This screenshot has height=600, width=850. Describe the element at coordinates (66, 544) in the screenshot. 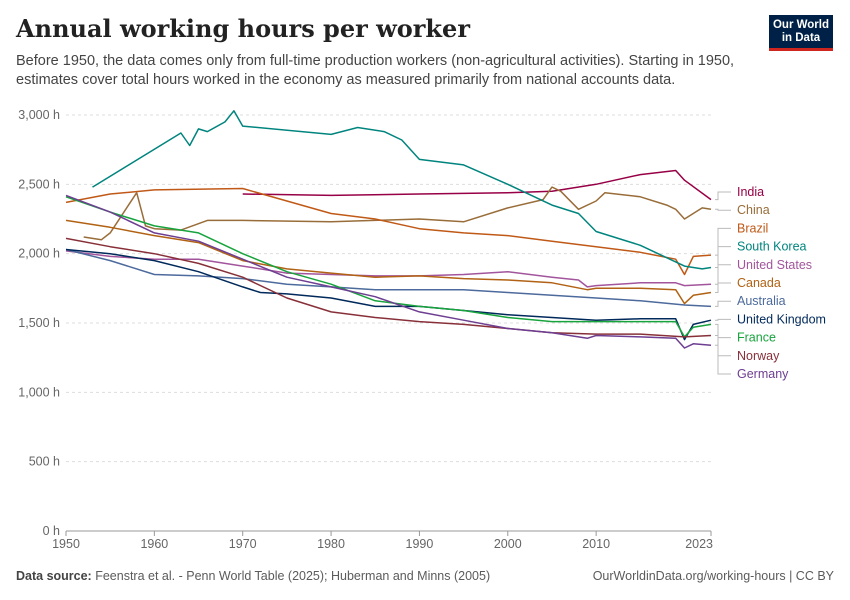

I see `x-tick-label: 1950` at that location.